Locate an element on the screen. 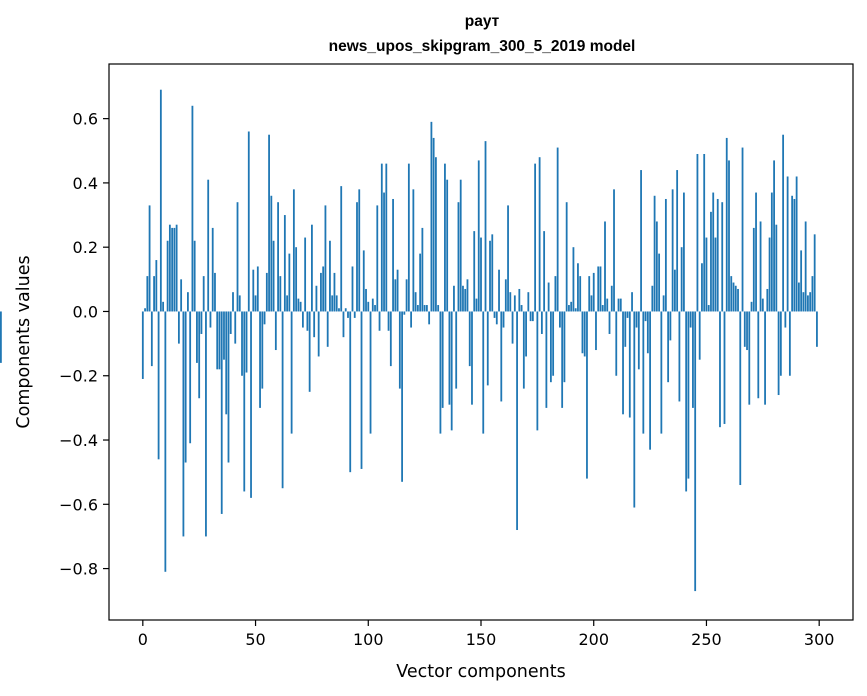  x-tick-label: 100 is located at coordinates (368, 639).